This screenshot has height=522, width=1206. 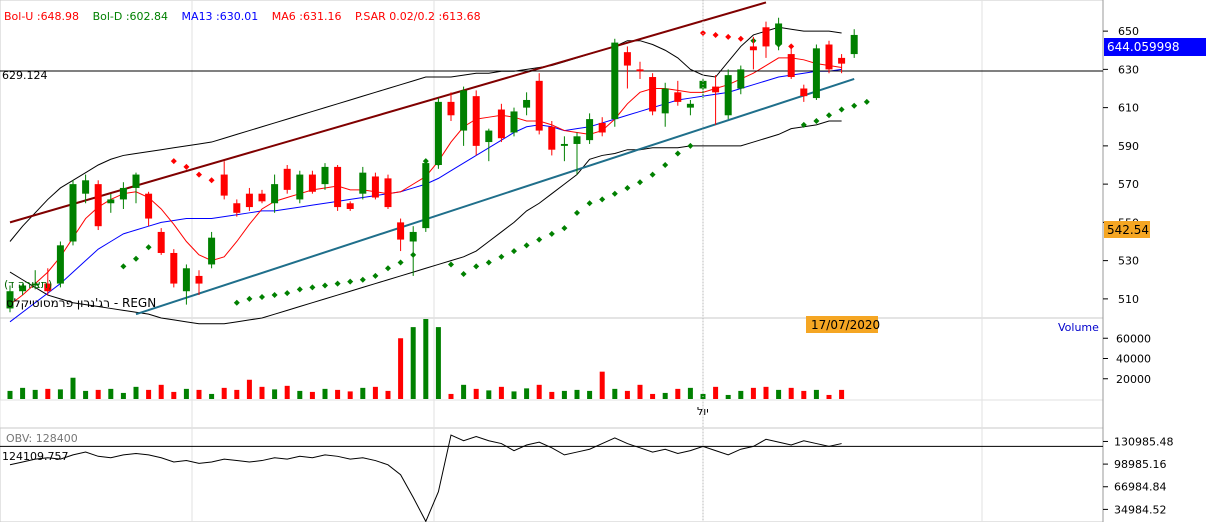 I want to click on psar-label: P.SAR 0.02/0.2, so click(x=395, y=16).